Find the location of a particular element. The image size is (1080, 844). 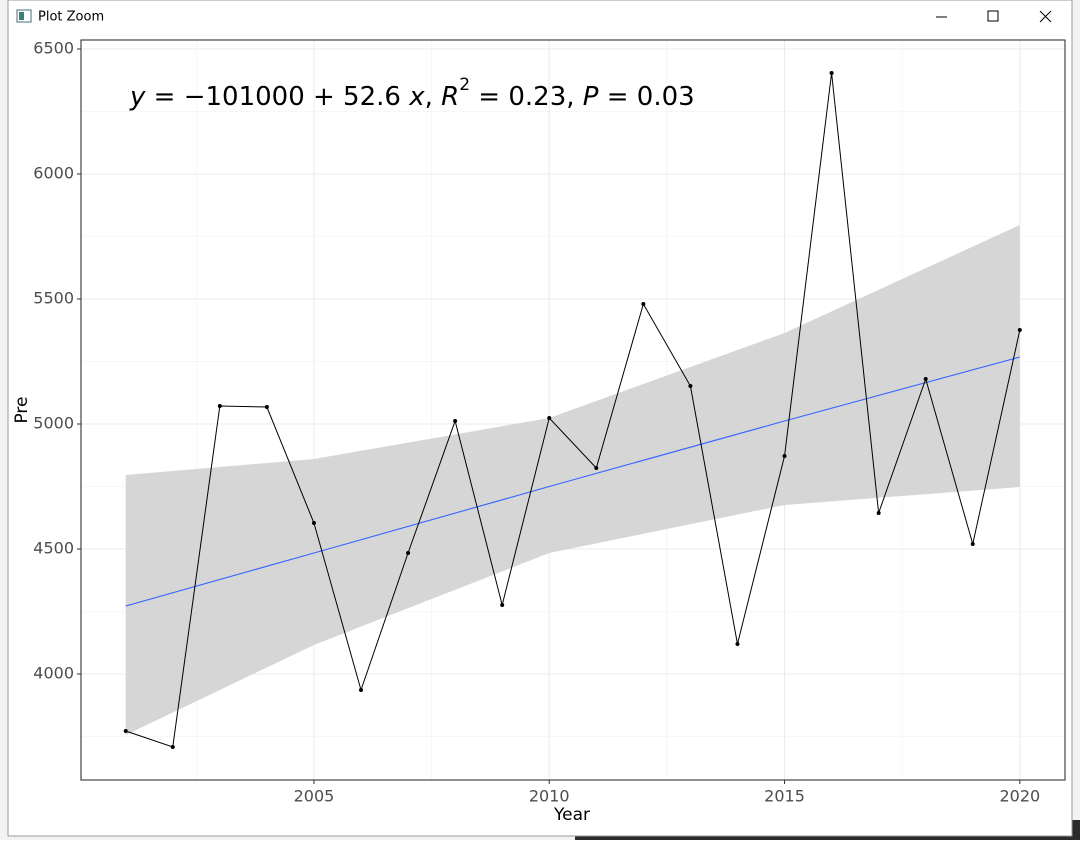

x-tick-label: 2005 is located at coordinates (314, 796).